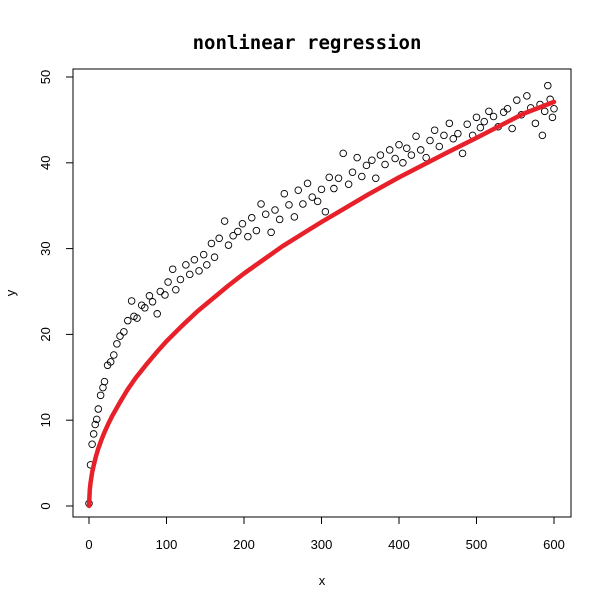  I want to click on x-tick-label: 0, so click(88, 544).